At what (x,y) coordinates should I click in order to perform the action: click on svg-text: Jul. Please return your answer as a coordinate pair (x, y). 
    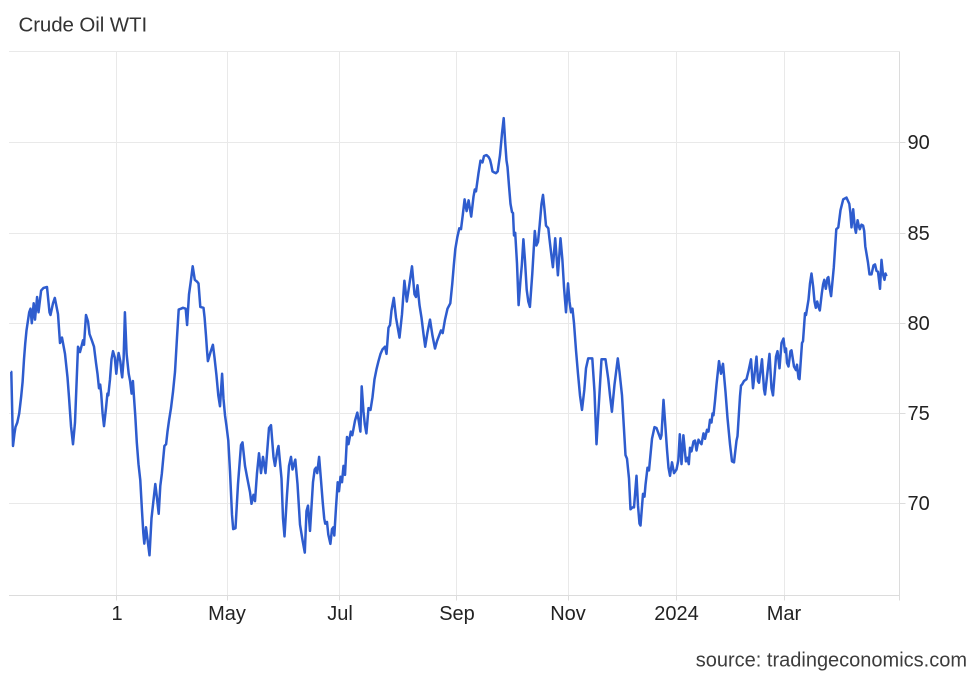
    Looking at the image, I should click on (340, 614).